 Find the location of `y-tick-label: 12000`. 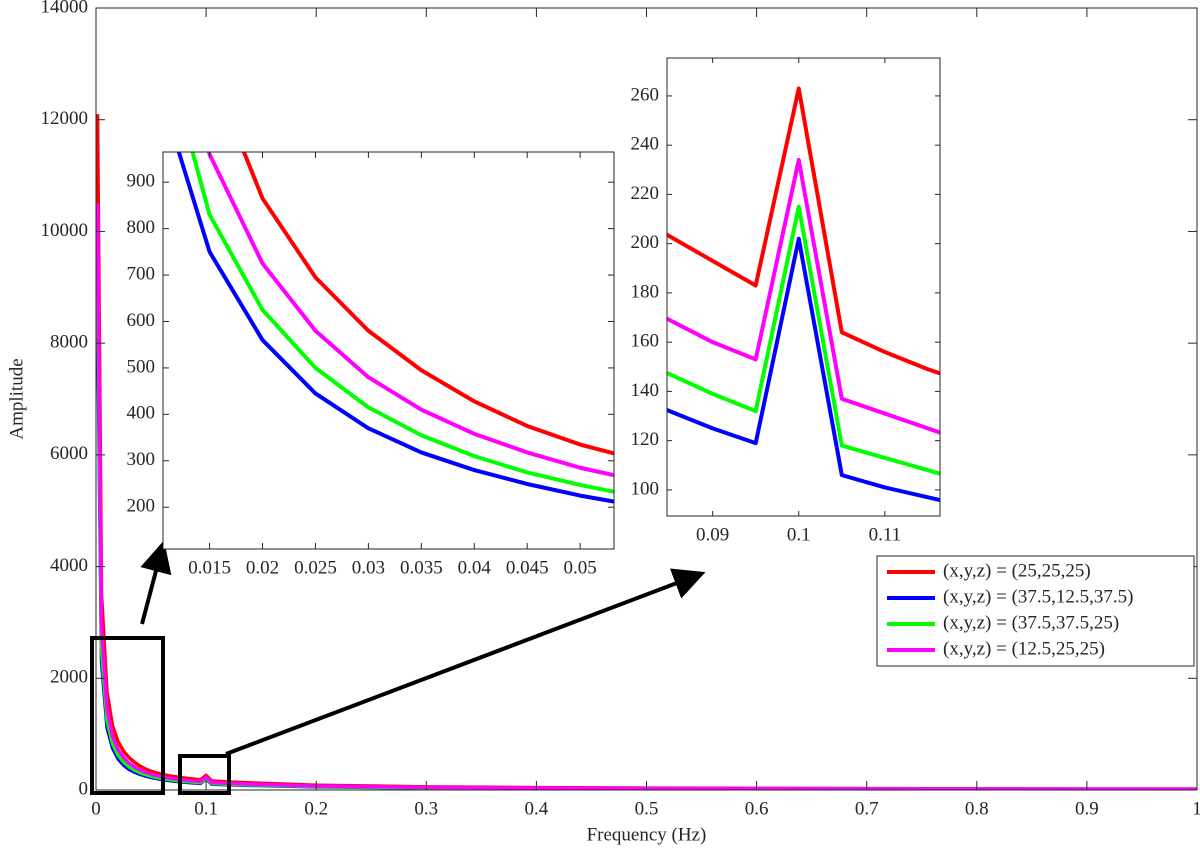

y-tick-label: 12000 is located at coordinates (65, 118).